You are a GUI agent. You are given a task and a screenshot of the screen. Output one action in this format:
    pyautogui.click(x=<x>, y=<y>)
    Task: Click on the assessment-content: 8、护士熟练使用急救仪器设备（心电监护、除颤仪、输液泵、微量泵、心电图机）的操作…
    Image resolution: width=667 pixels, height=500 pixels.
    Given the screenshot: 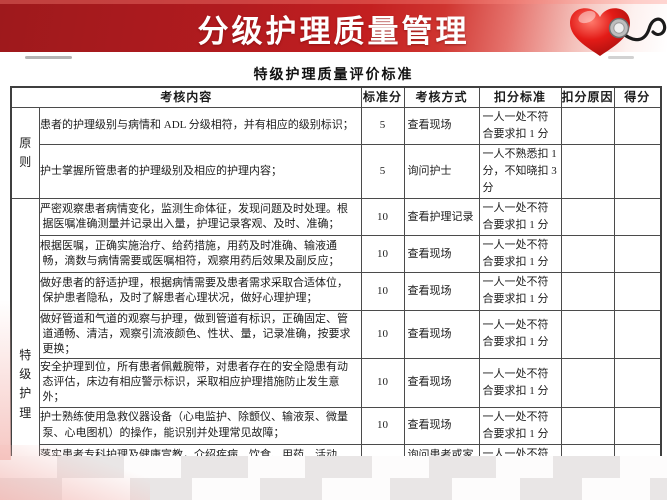 What is the action you would take?
    pyautogui.click(x=200, y=425)
    